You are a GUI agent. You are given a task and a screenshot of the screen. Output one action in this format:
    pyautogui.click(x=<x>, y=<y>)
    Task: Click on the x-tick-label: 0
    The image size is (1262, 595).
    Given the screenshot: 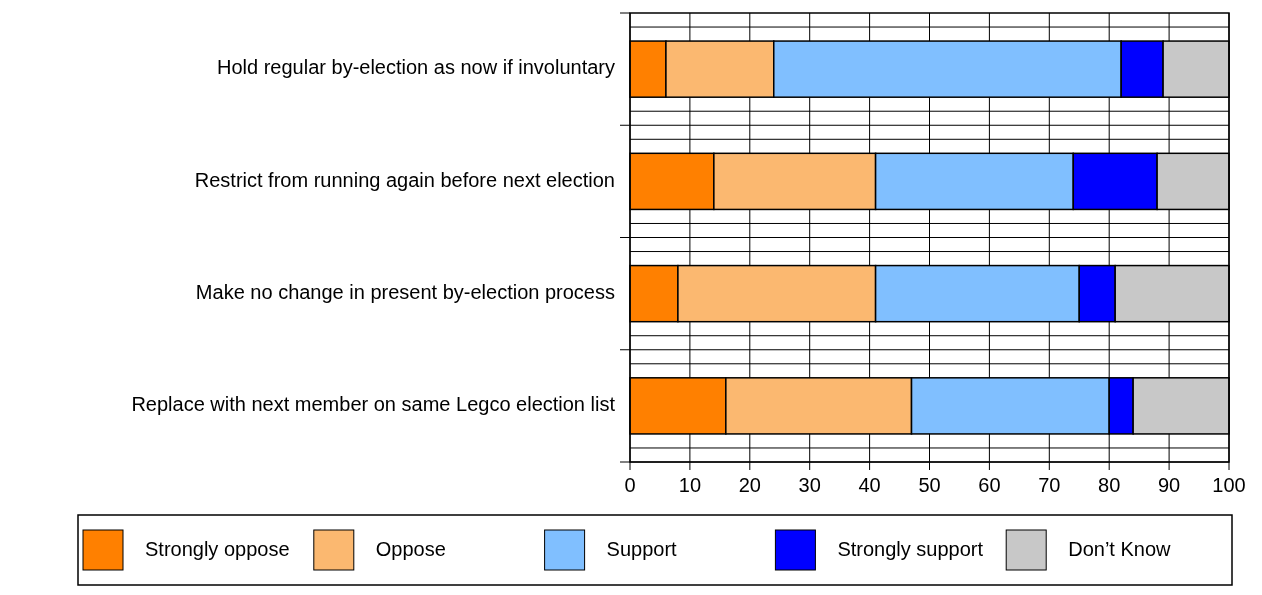 What is the action you would take?
    pyautogui.click(x=630, y=485)
    